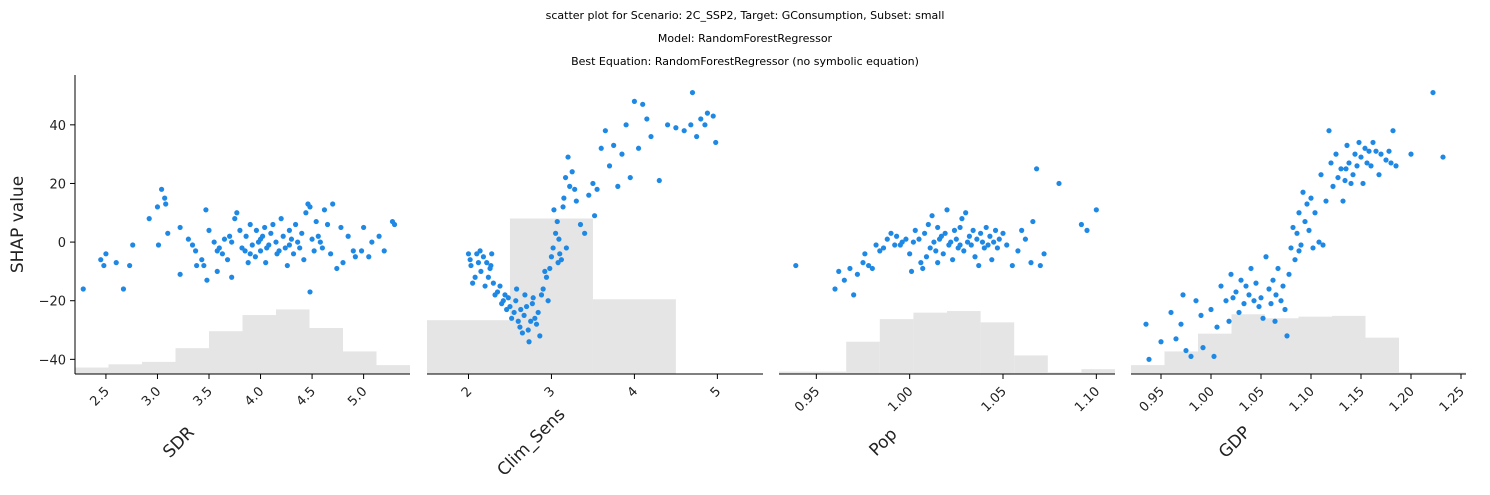  Describe the element at coordinates (1087, 399) in the screenshot. I see `x-tick-label: 1.10` at that location.